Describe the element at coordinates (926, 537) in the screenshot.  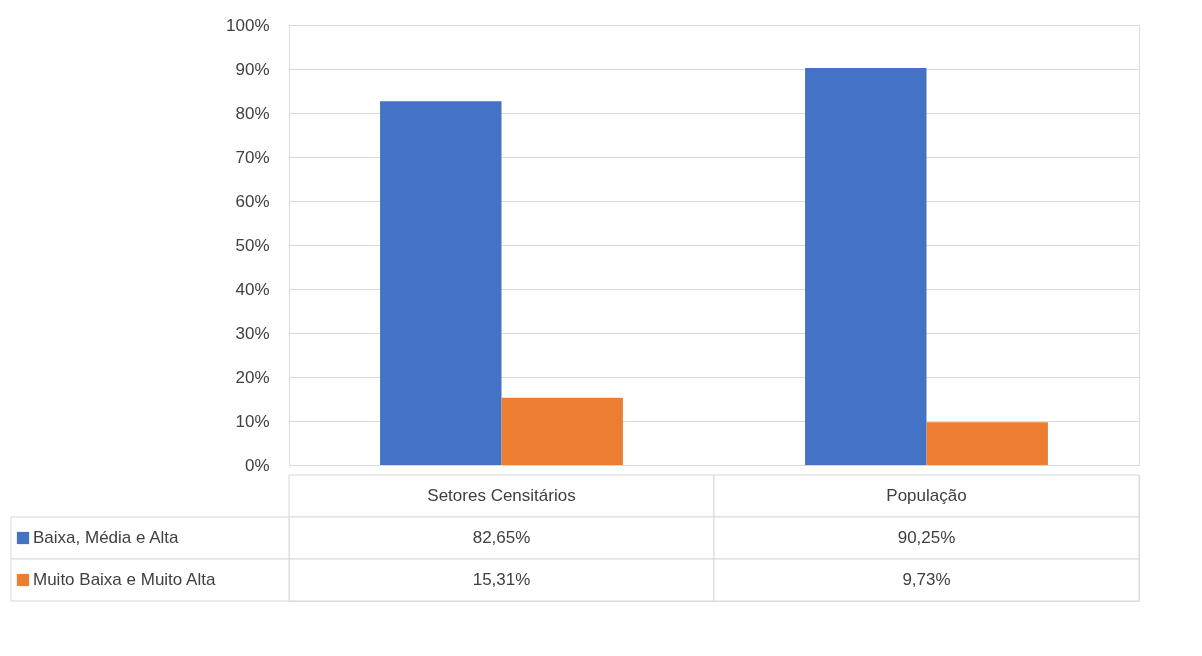
I see `data-label: 90,25%` at that location.